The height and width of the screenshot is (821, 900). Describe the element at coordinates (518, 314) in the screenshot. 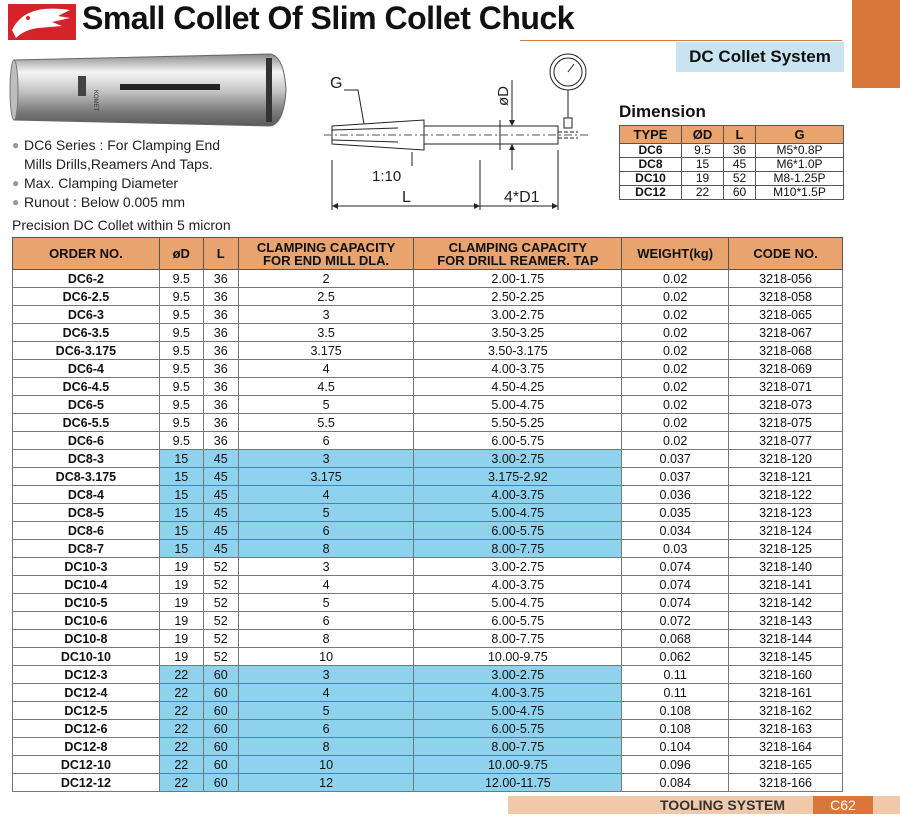

I see `drill-capacity-cell: 3.00-2.75` at that location.